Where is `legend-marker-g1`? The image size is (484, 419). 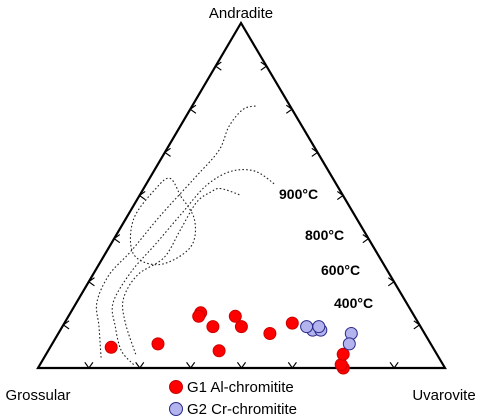
legend-marker-g1 is located at coordinates (176, 387).